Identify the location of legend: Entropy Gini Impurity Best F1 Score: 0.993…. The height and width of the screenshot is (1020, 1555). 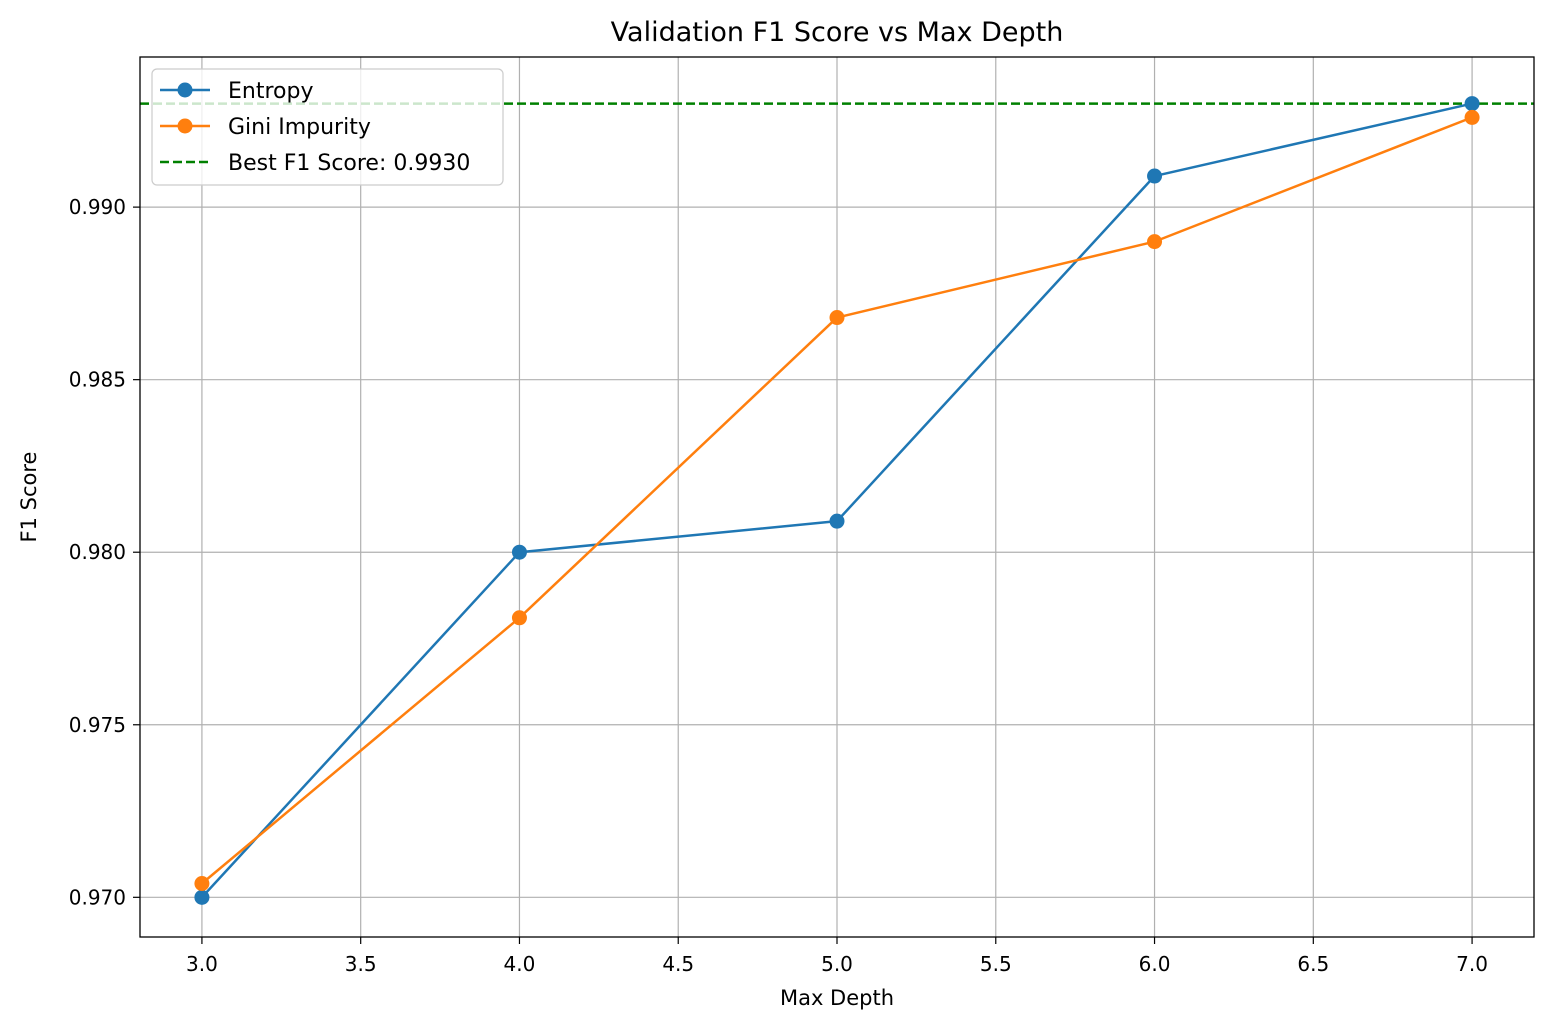
(327, 127).